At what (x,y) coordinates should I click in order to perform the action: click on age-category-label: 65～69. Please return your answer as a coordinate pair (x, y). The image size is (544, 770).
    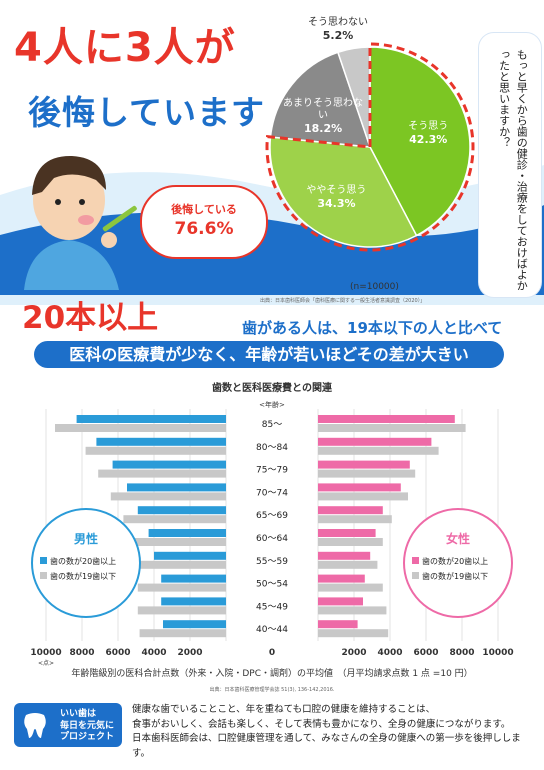
    Looking at the image, I should click on (272, 516).